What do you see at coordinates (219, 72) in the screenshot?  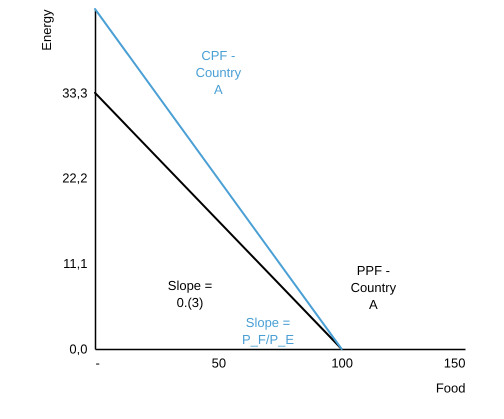 I see `text: CPF - Country A` at bounding box center [219, 72].